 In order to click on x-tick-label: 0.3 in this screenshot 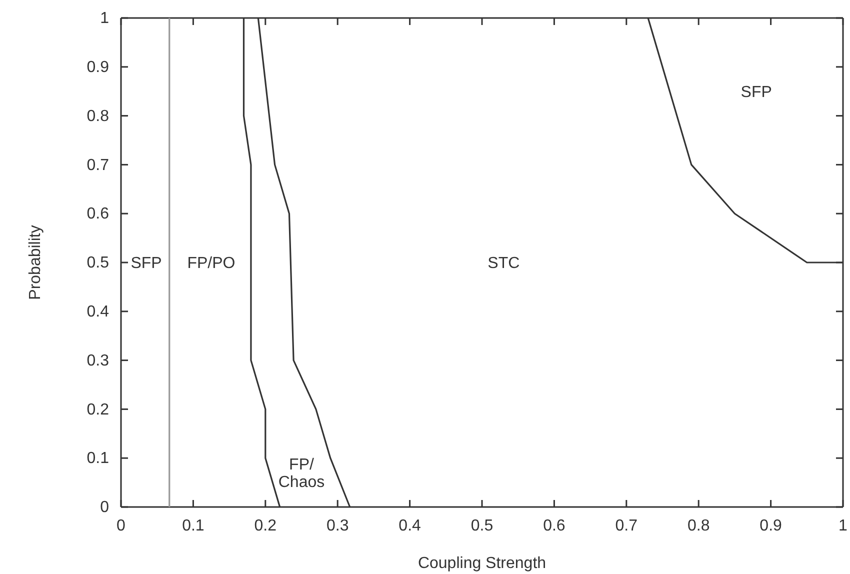, I will do `click(337, 525)`.